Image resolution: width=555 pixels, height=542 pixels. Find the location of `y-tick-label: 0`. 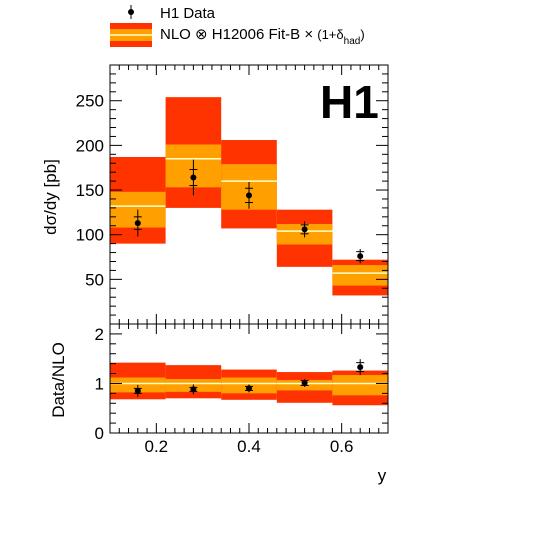

y-tick-label: 0 is located at coordinates (99, 433).